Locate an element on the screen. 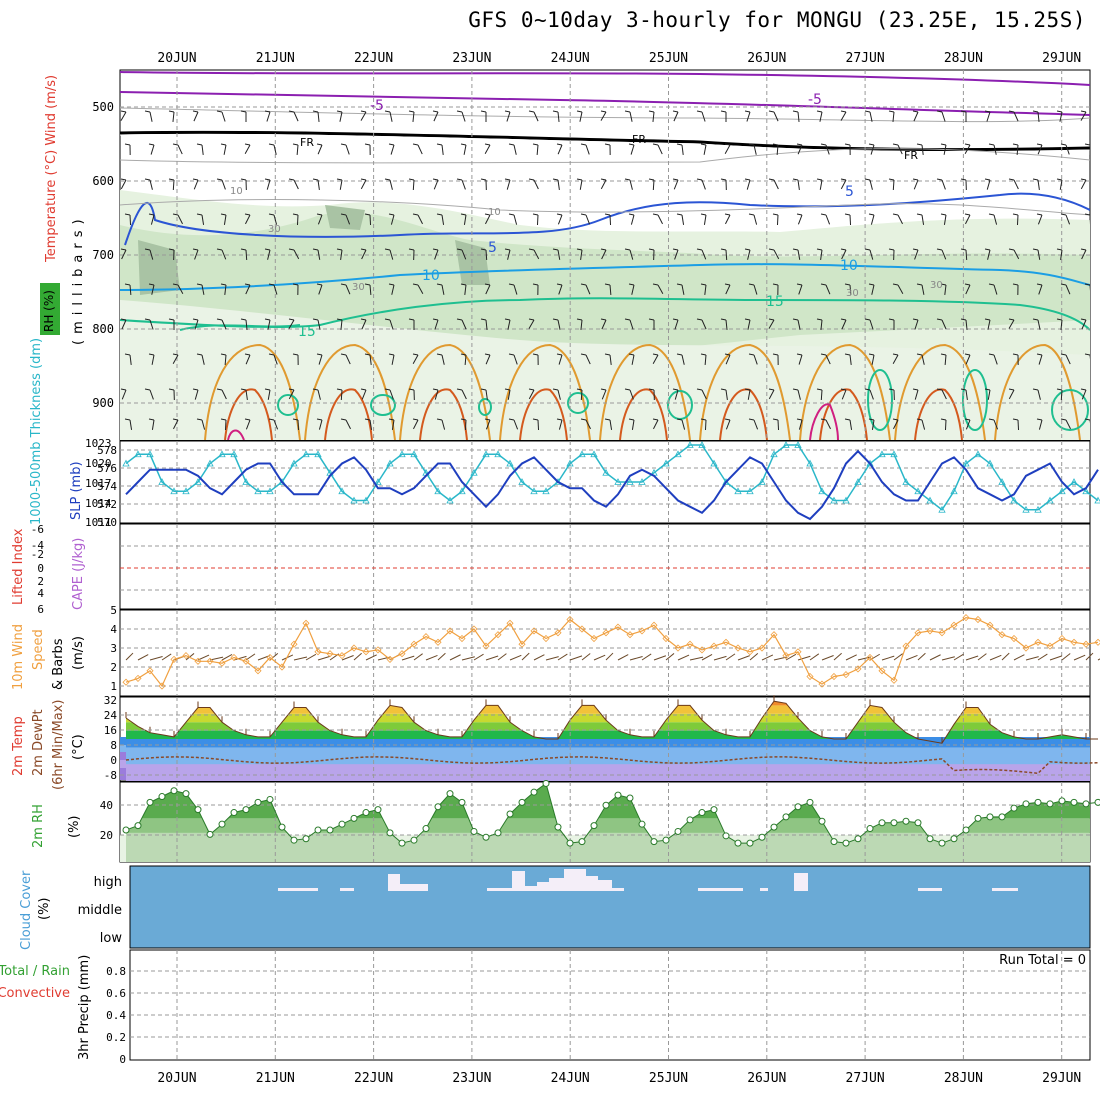 This screenshot has height=1100, width=1100. temp-tick: 8 is located at coordinates (113, 745).